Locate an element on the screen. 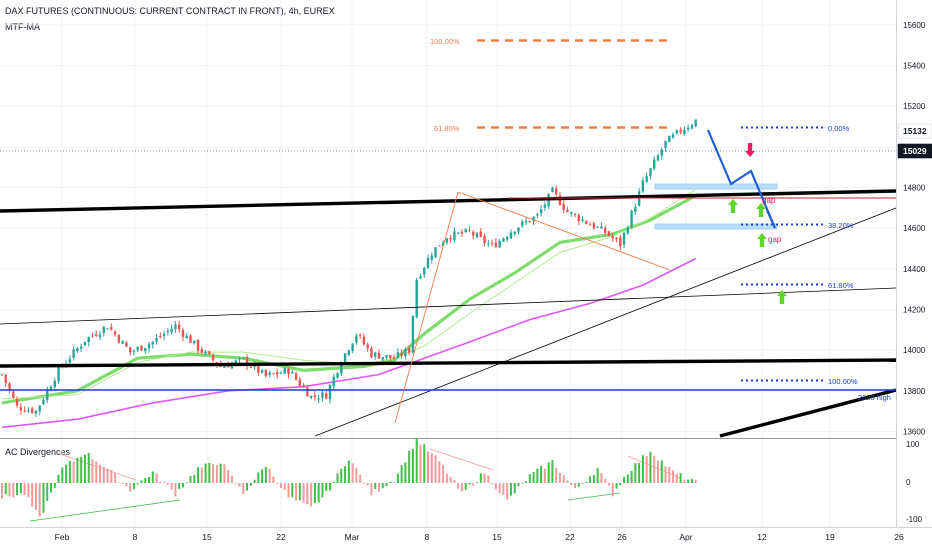  y-tick-label: 13600 is located at coordinates (914, 431).